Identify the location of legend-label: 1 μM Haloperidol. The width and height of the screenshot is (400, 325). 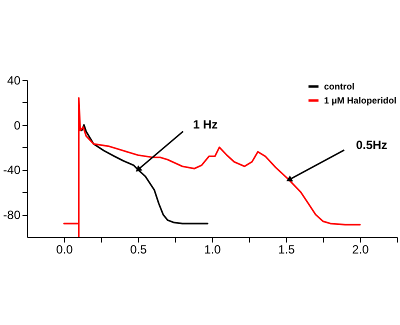
(360, 101).